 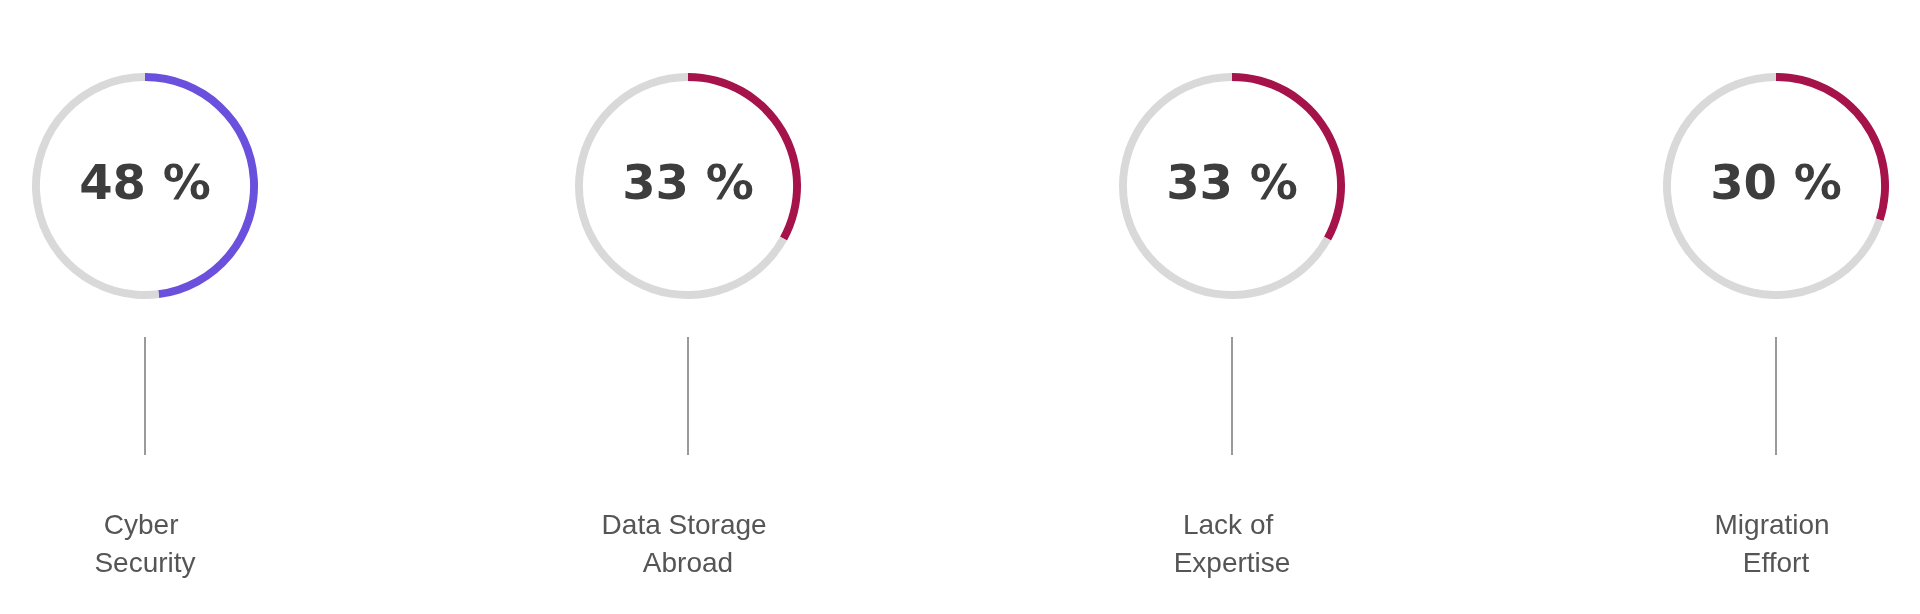 What do you see at coordinates (1232, 543) in the screenshot?
I see `text: Lack of Expertise` at bounding box center [1232, 543].